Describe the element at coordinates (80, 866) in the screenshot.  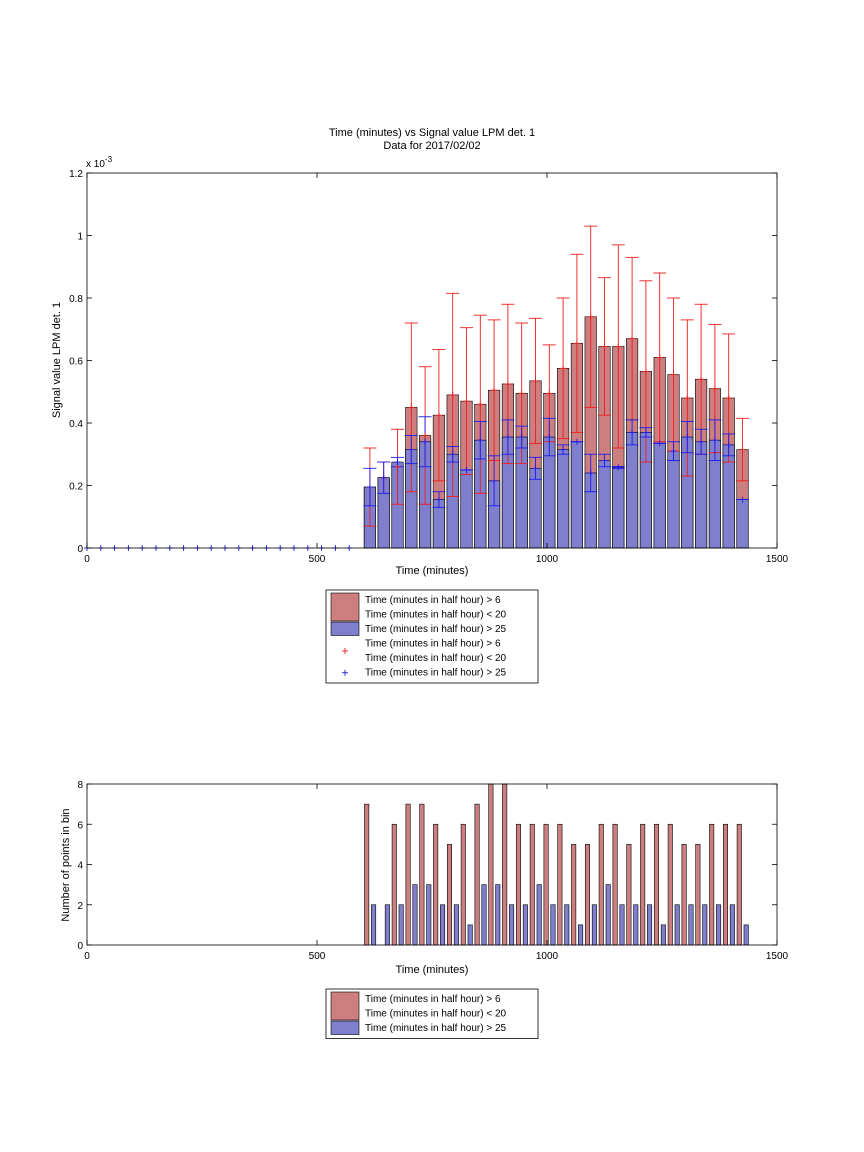
I see `y-tick-label: 4` at that location.